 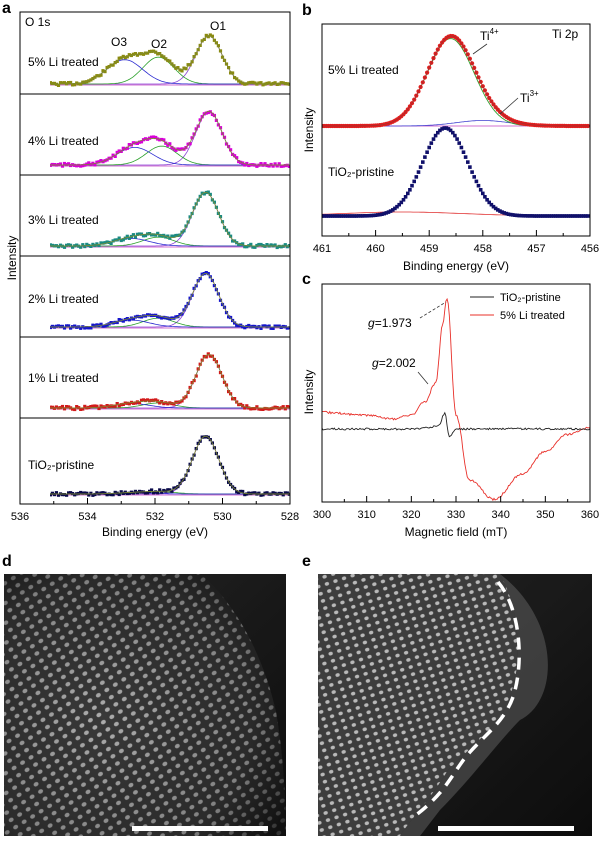 What do you see at coordinates (361, 172) in the screenshot?
I see `sample-label-b0: TiO₂-pristine` at bounding box center [361, 172].